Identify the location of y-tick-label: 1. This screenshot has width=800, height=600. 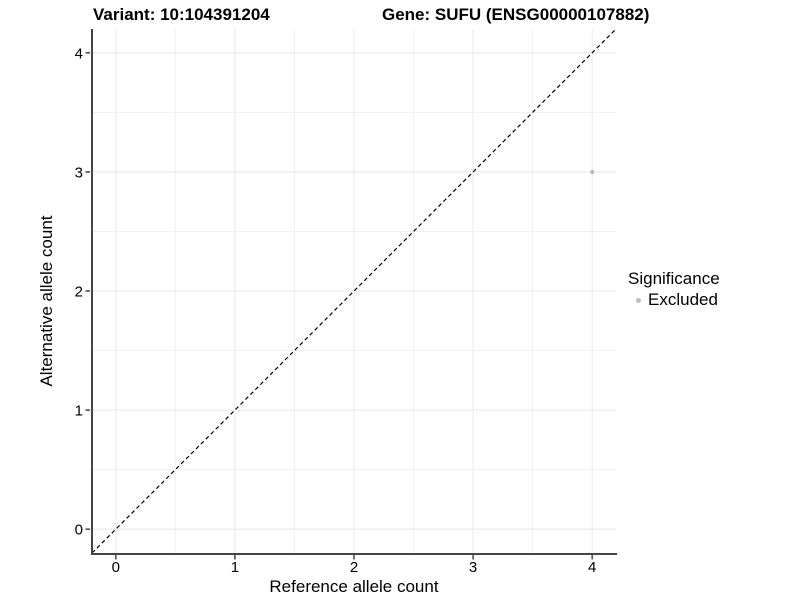
(79, 411).